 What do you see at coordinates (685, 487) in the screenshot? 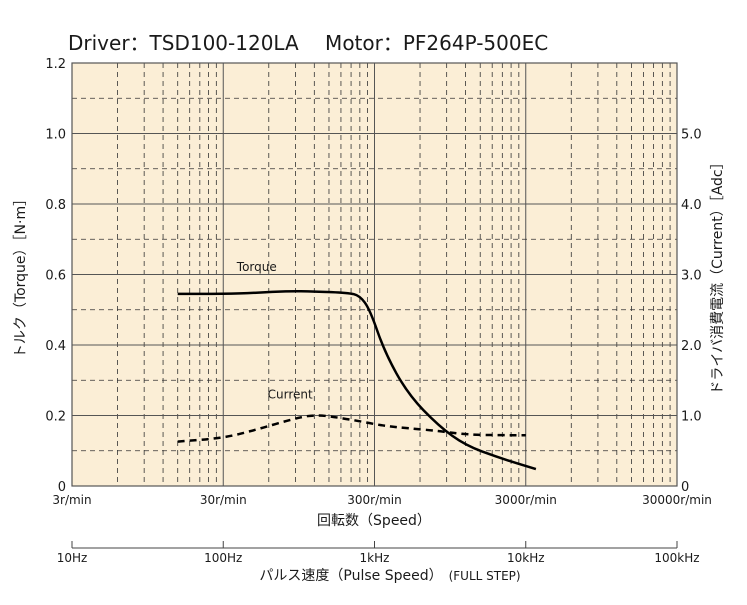
I see `y-tick-label-right: 0` at bounding box center [685, 487].